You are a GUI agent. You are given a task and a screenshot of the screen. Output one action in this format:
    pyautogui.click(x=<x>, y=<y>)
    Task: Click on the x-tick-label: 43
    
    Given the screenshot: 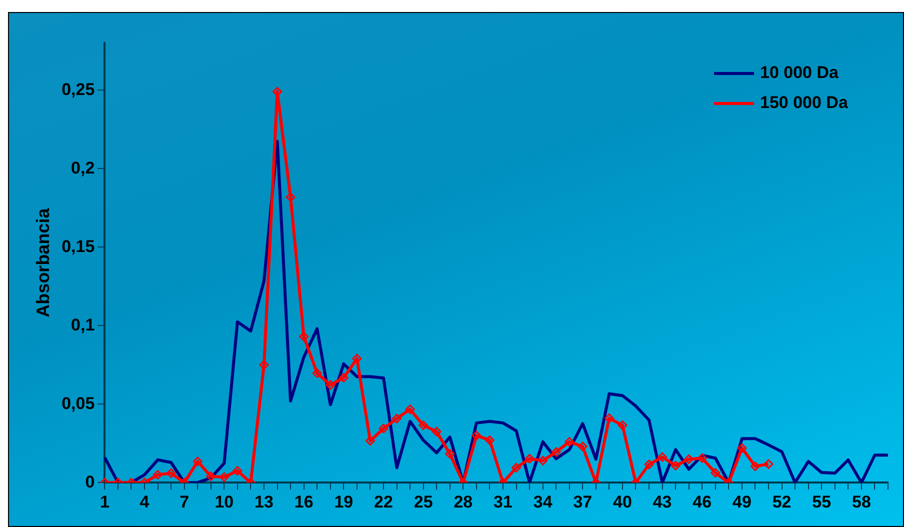 What is the action you would take?
    pyautogui.click(x=662, y=502)
    